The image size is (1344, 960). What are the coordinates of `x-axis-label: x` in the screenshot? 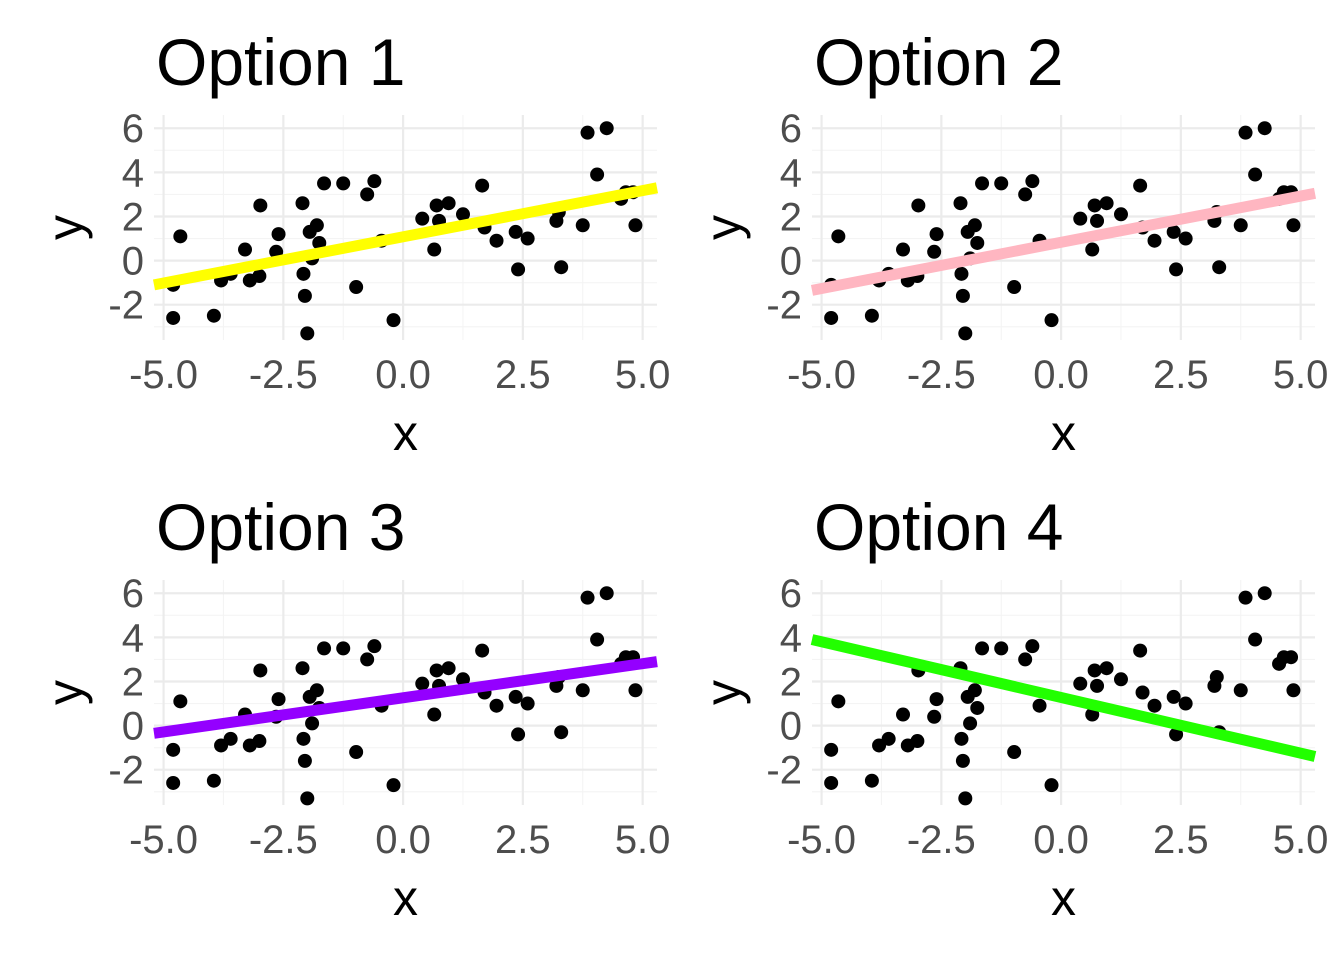 It's located at (1063, 898).